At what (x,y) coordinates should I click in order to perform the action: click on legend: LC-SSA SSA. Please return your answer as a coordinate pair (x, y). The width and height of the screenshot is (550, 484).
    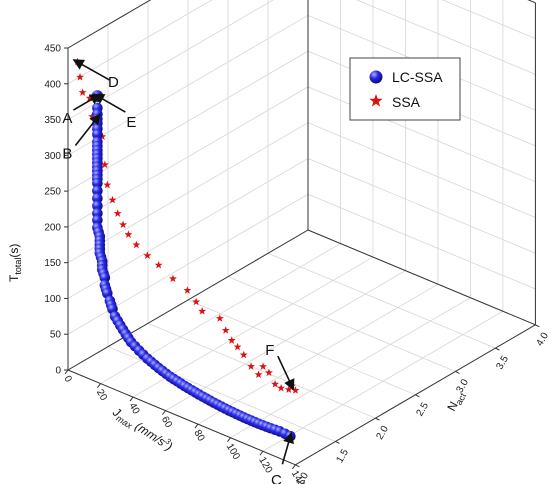
    Looking at the image, I should click on (405, 89).